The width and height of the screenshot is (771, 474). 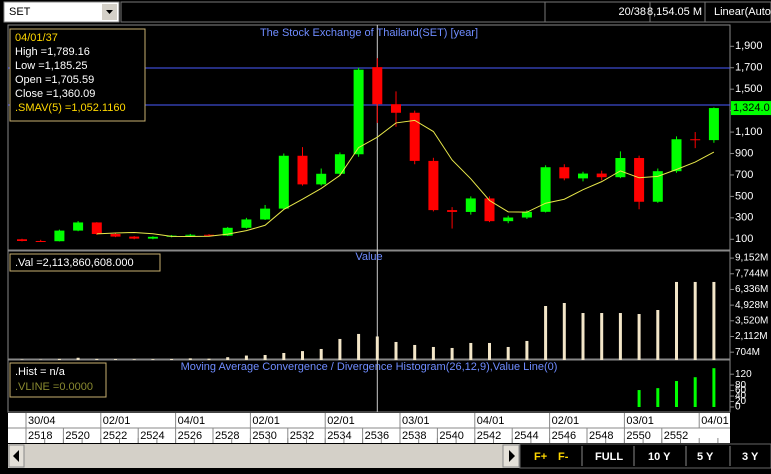 What do you see at coordinates (751, 305) in the screenshot?
I see `y-tick-label: 4,928M` at bounding box center [751, 305].